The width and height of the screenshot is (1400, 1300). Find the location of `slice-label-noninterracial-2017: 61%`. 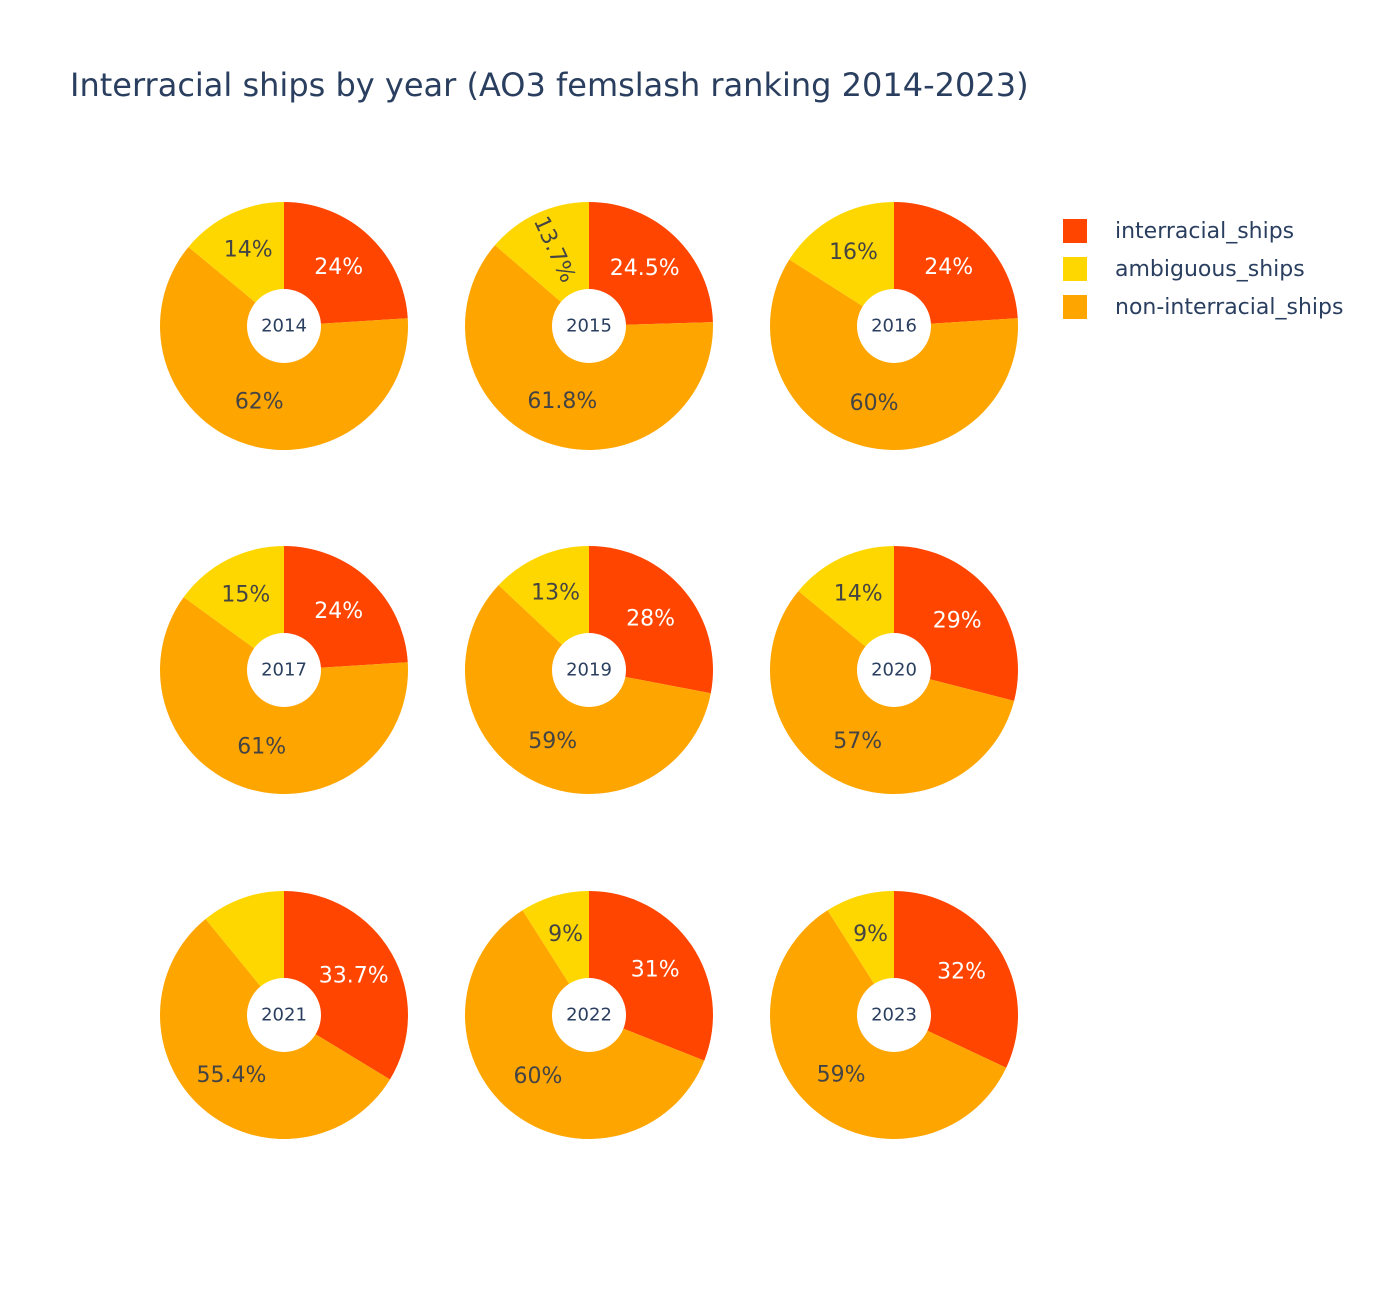

slice-label-noninterracial-2017: 61% is located at coordinates (261, 746).